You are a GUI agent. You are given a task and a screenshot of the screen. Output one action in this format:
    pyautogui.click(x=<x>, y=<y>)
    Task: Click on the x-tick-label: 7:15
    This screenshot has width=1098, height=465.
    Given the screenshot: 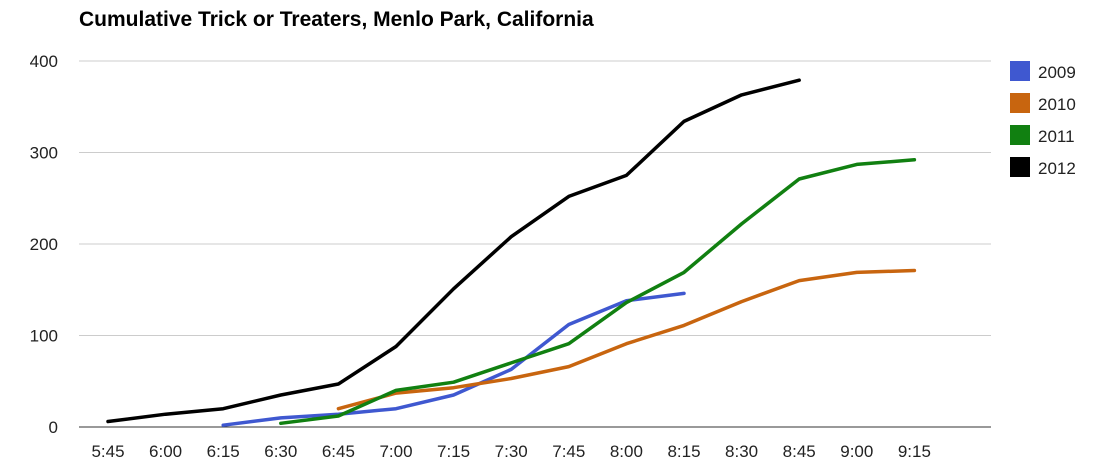 What is the action you would take?
    pyautogui.click(x=453, y=451)
    